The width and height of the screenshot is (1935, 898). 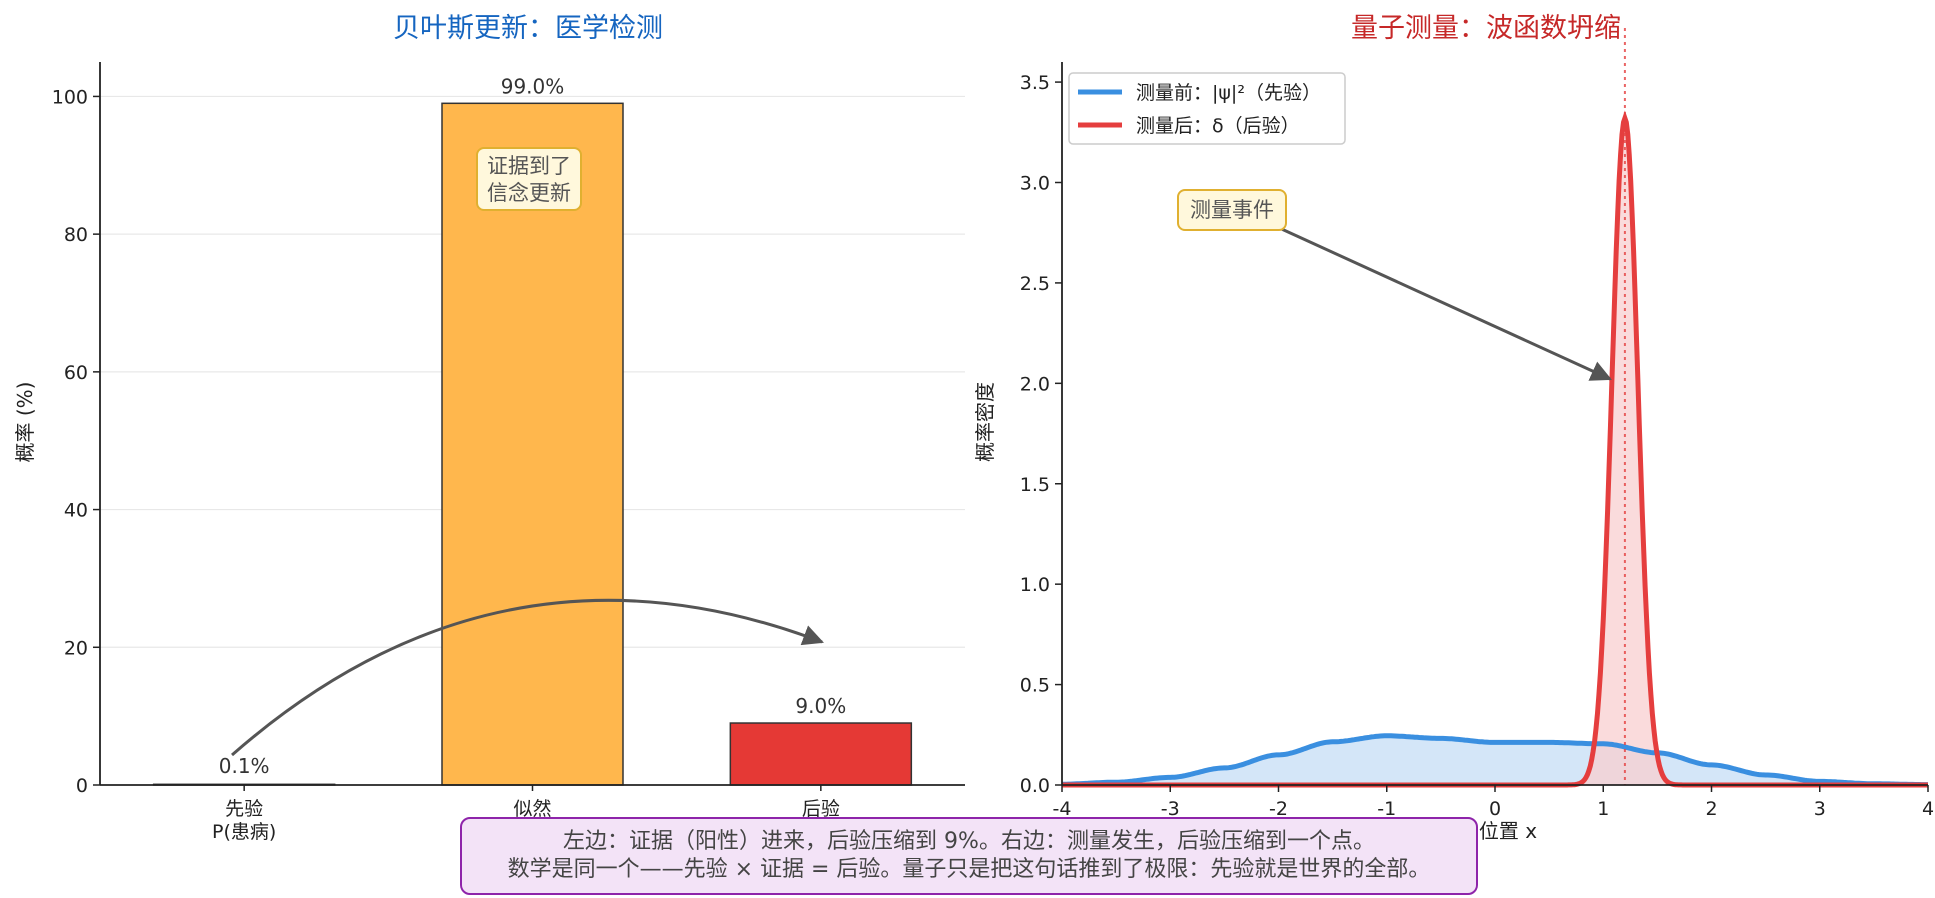 I want to click on left-x-ticks: 先验P(患病) 似然 后验, so click(x=526, y=814).